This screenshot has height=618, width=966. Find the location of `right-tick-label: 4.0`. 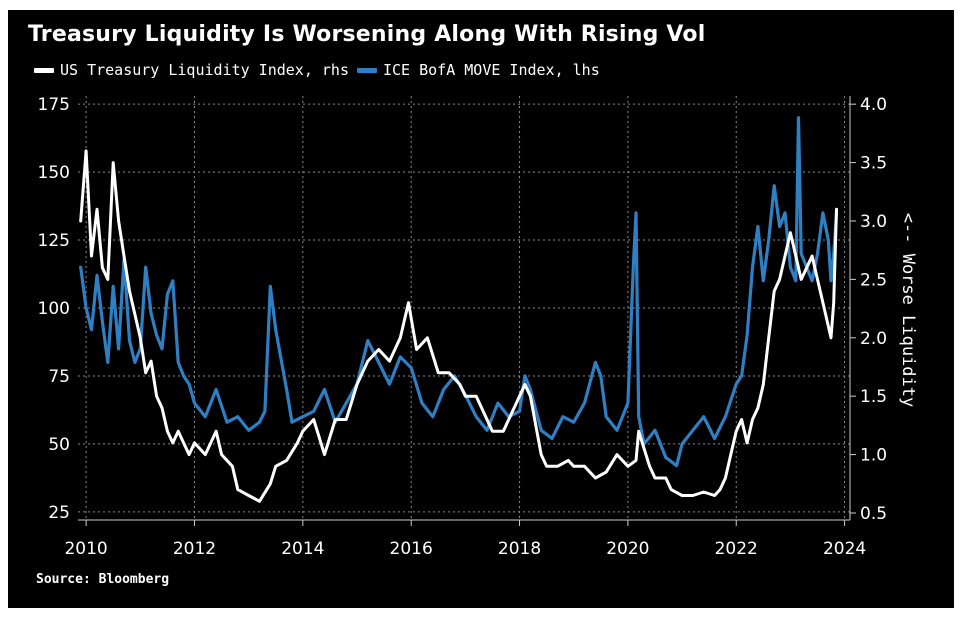

right-tick-label: 4.0 is located at coordinates (873, 105).